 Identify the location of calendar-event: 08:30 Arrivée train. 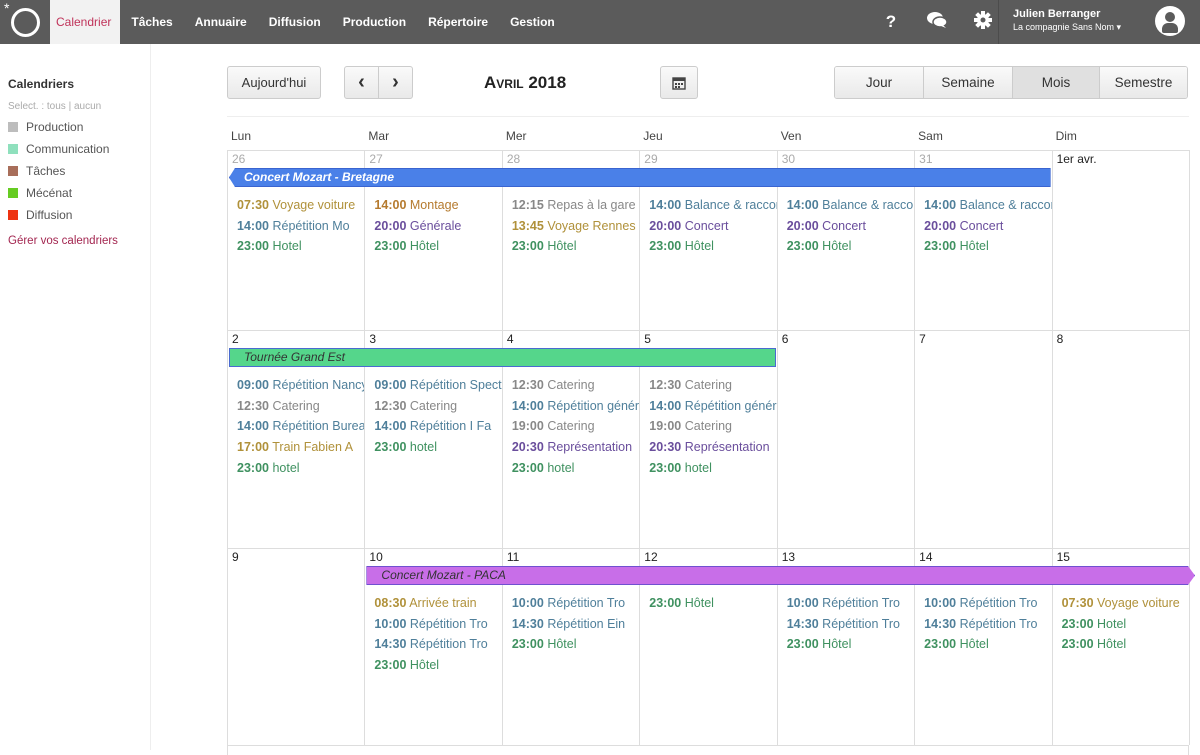
(435, 606).